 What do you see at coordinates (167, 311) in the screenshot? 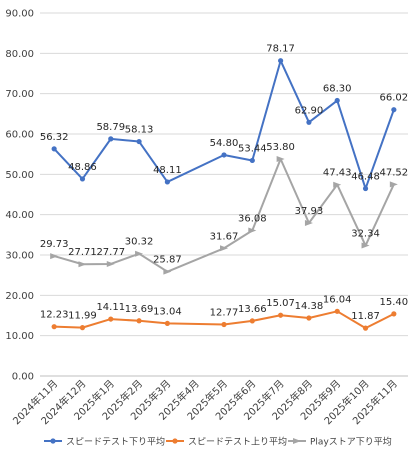
I see `data-label: 13.04` at bounding box center [167, 311].